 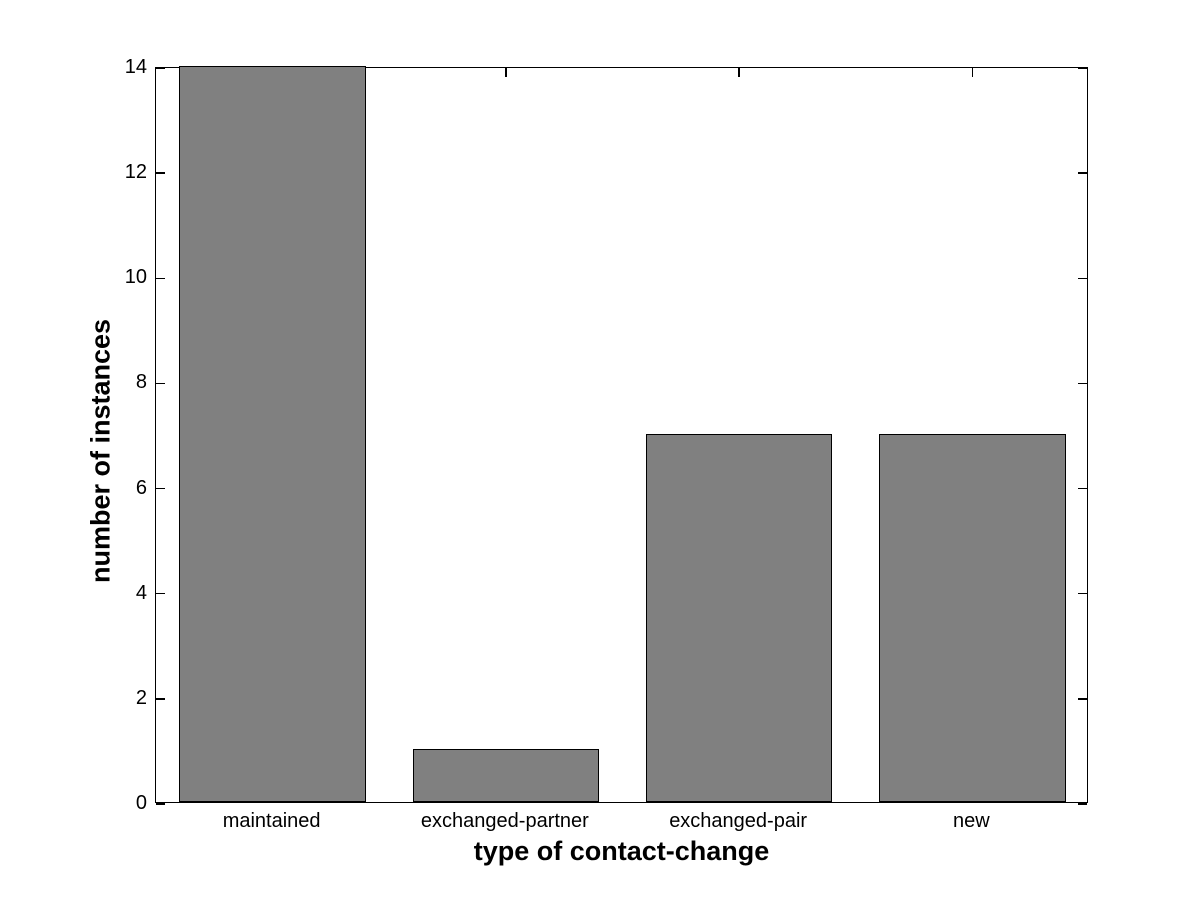 What do you see at coordinates (971, 821) in the screenshot?
I see `x-tick-label-new: new` at bounding box center [971, 821].